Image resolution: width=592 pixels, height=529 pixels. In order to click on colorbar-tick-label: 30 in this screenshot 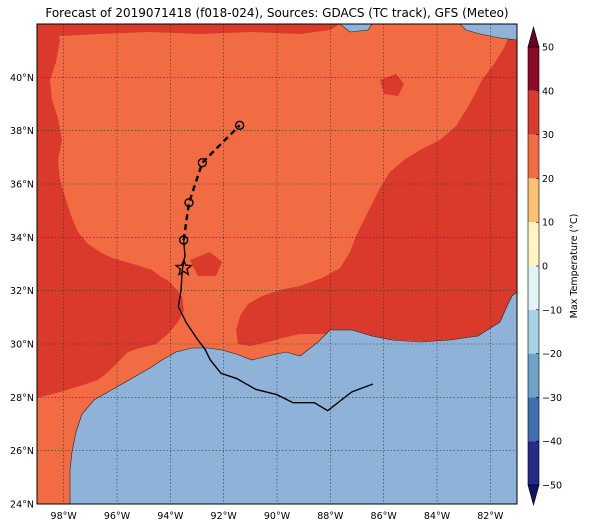, I will do `click(548, 135)`.